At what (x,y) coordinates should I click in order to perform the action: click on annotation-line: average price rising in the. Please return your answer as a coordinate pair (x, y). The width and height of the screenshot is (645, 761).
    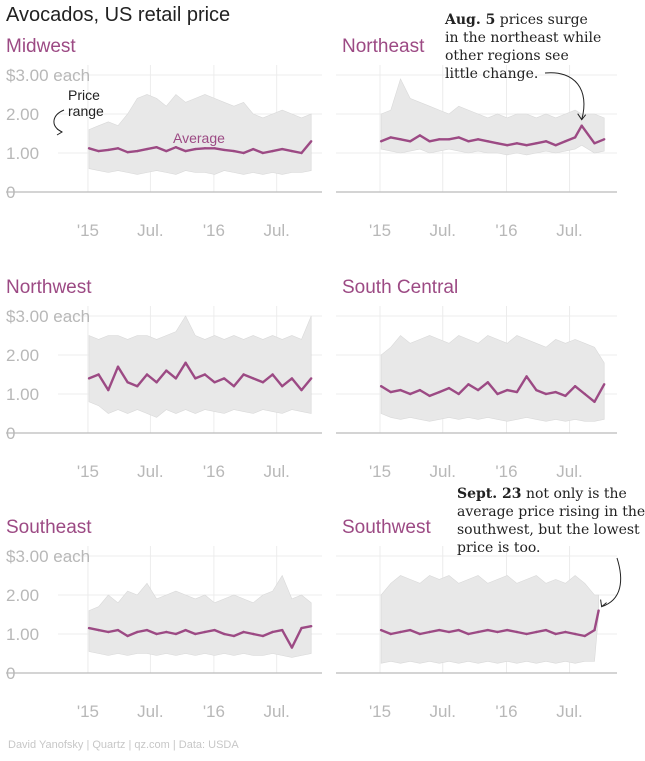
    Looking at the image, I should click on (551, 512).